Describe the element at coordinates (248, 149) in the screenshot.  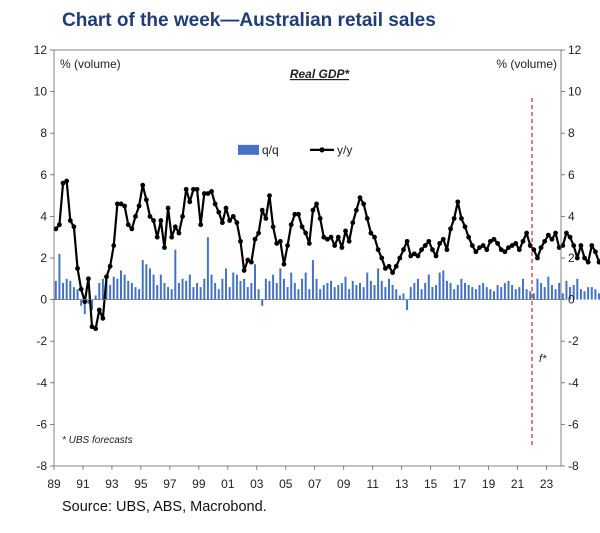
I see `legend-swatch-qq` at that location.